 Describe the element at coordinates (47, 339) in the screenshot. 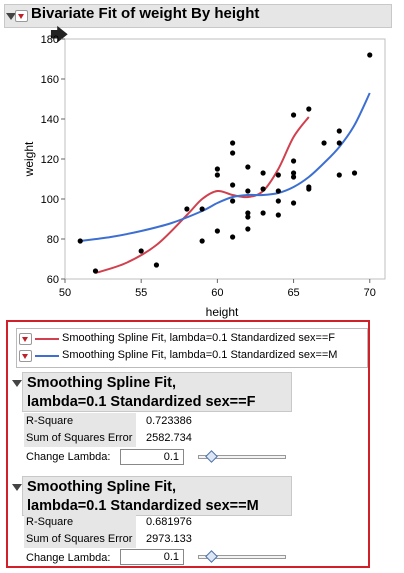

I see `legend-line-red` at that location.